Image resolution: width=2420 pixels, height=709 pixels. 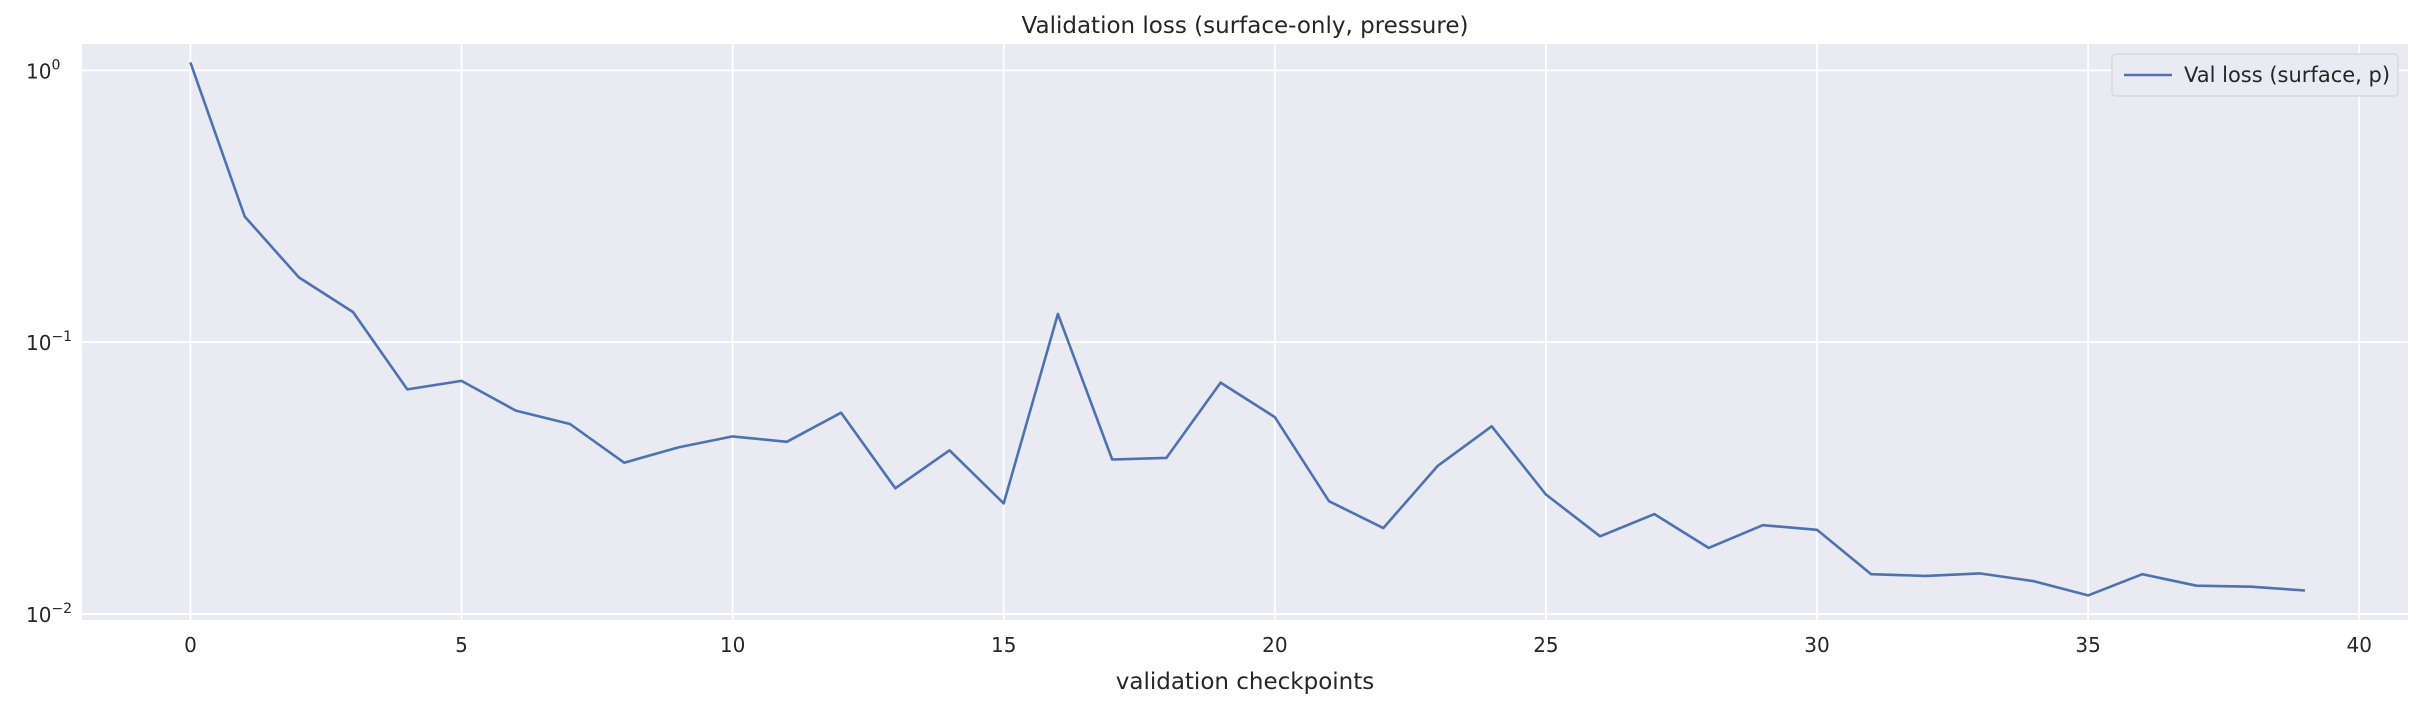 I want to click on y-tick-label: 10⁻¹, so click(x=49, y=342).